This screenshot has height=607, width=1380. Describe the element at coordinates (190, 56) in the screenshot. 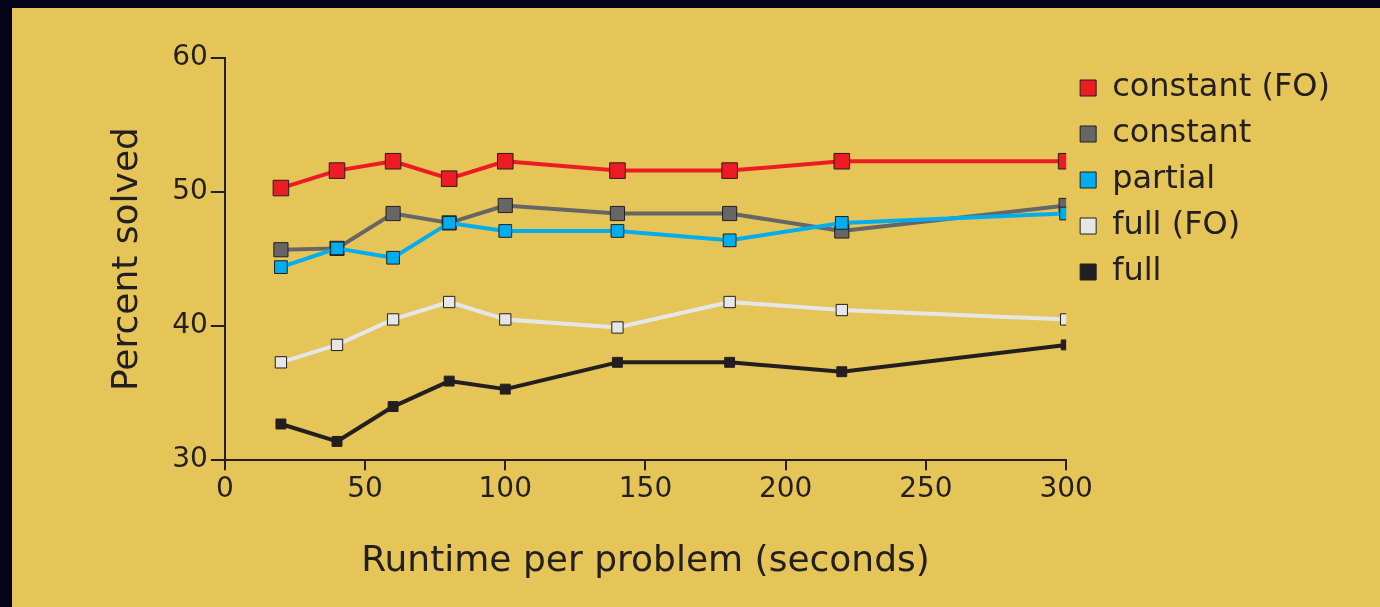

I see `y-tick-label: 60` at that location.